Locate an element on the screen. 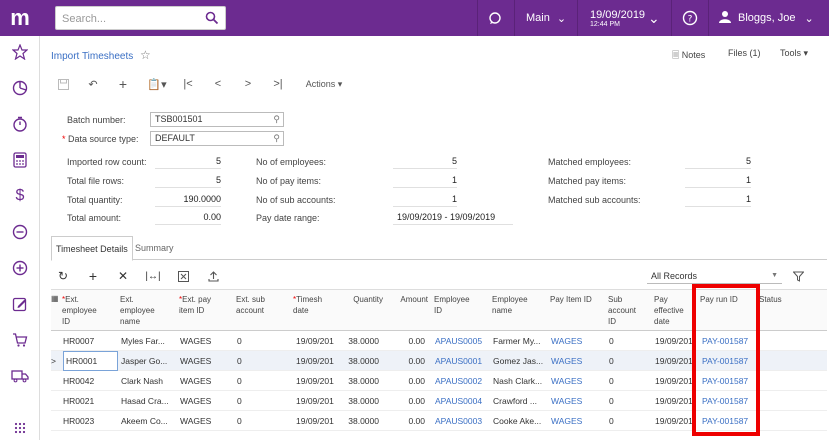 Image resolution: width=829 pixels, height=440 pixels. col-amount: Amount is located at coordinates (414, 299).